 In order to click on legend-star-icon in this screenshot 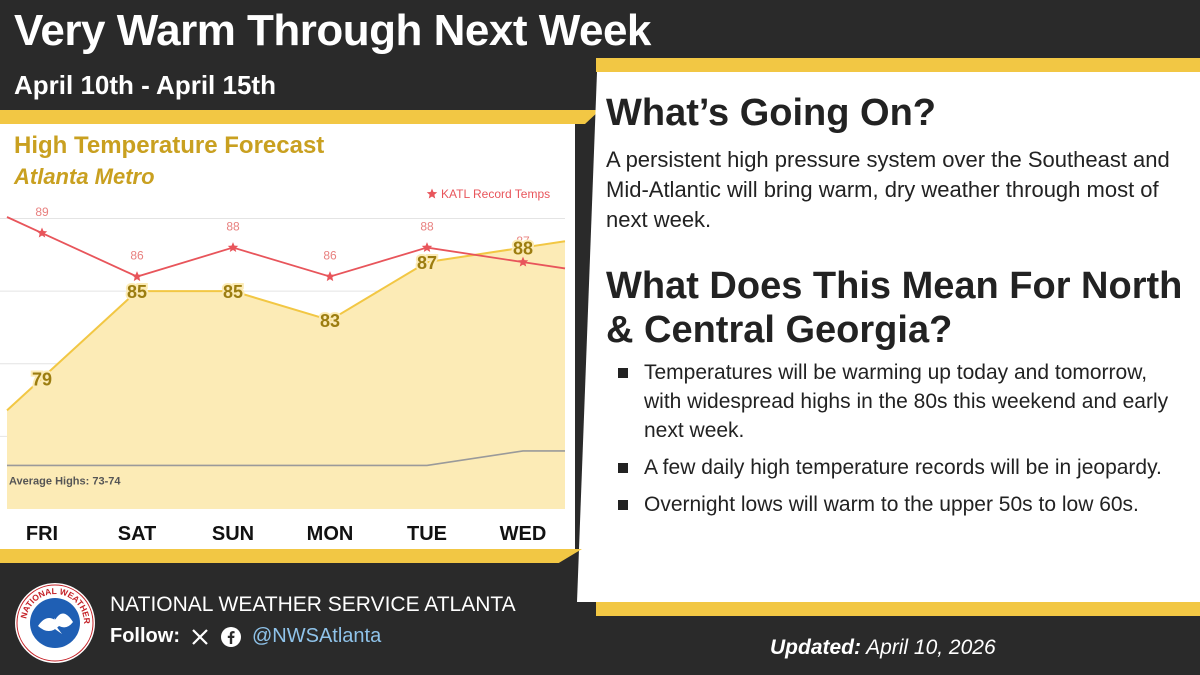, I will do `click(432, 193)`.